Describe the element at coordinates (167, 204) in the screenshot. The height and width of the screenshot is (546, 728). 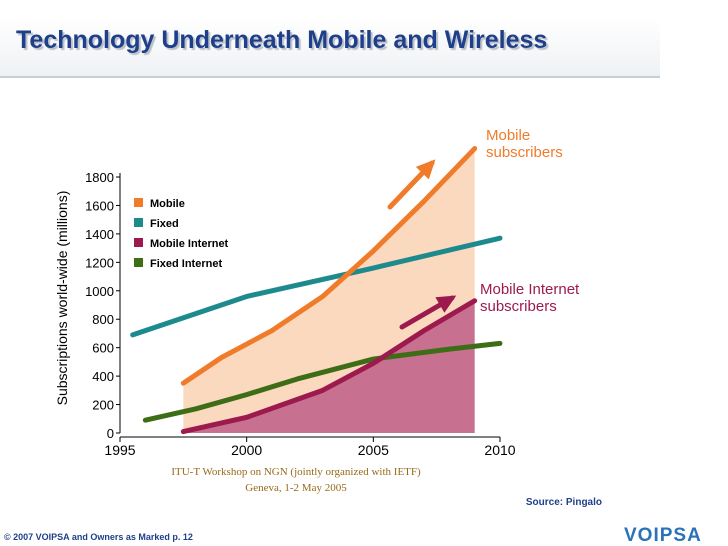
I see `legend-label: Mobile` at that location.